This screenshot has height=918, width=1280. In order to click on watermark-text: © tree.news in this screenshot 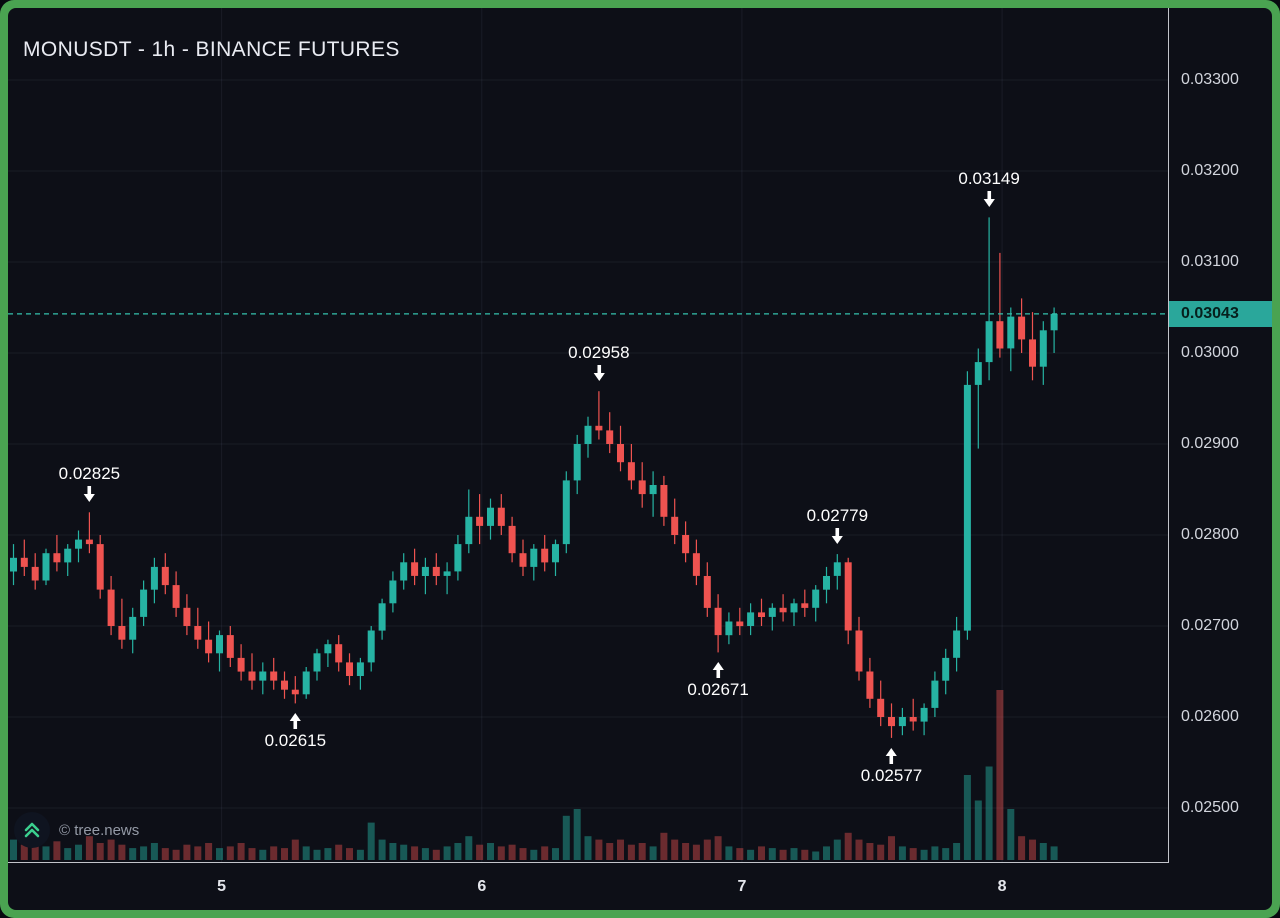, I will do `click(99, 830)`.